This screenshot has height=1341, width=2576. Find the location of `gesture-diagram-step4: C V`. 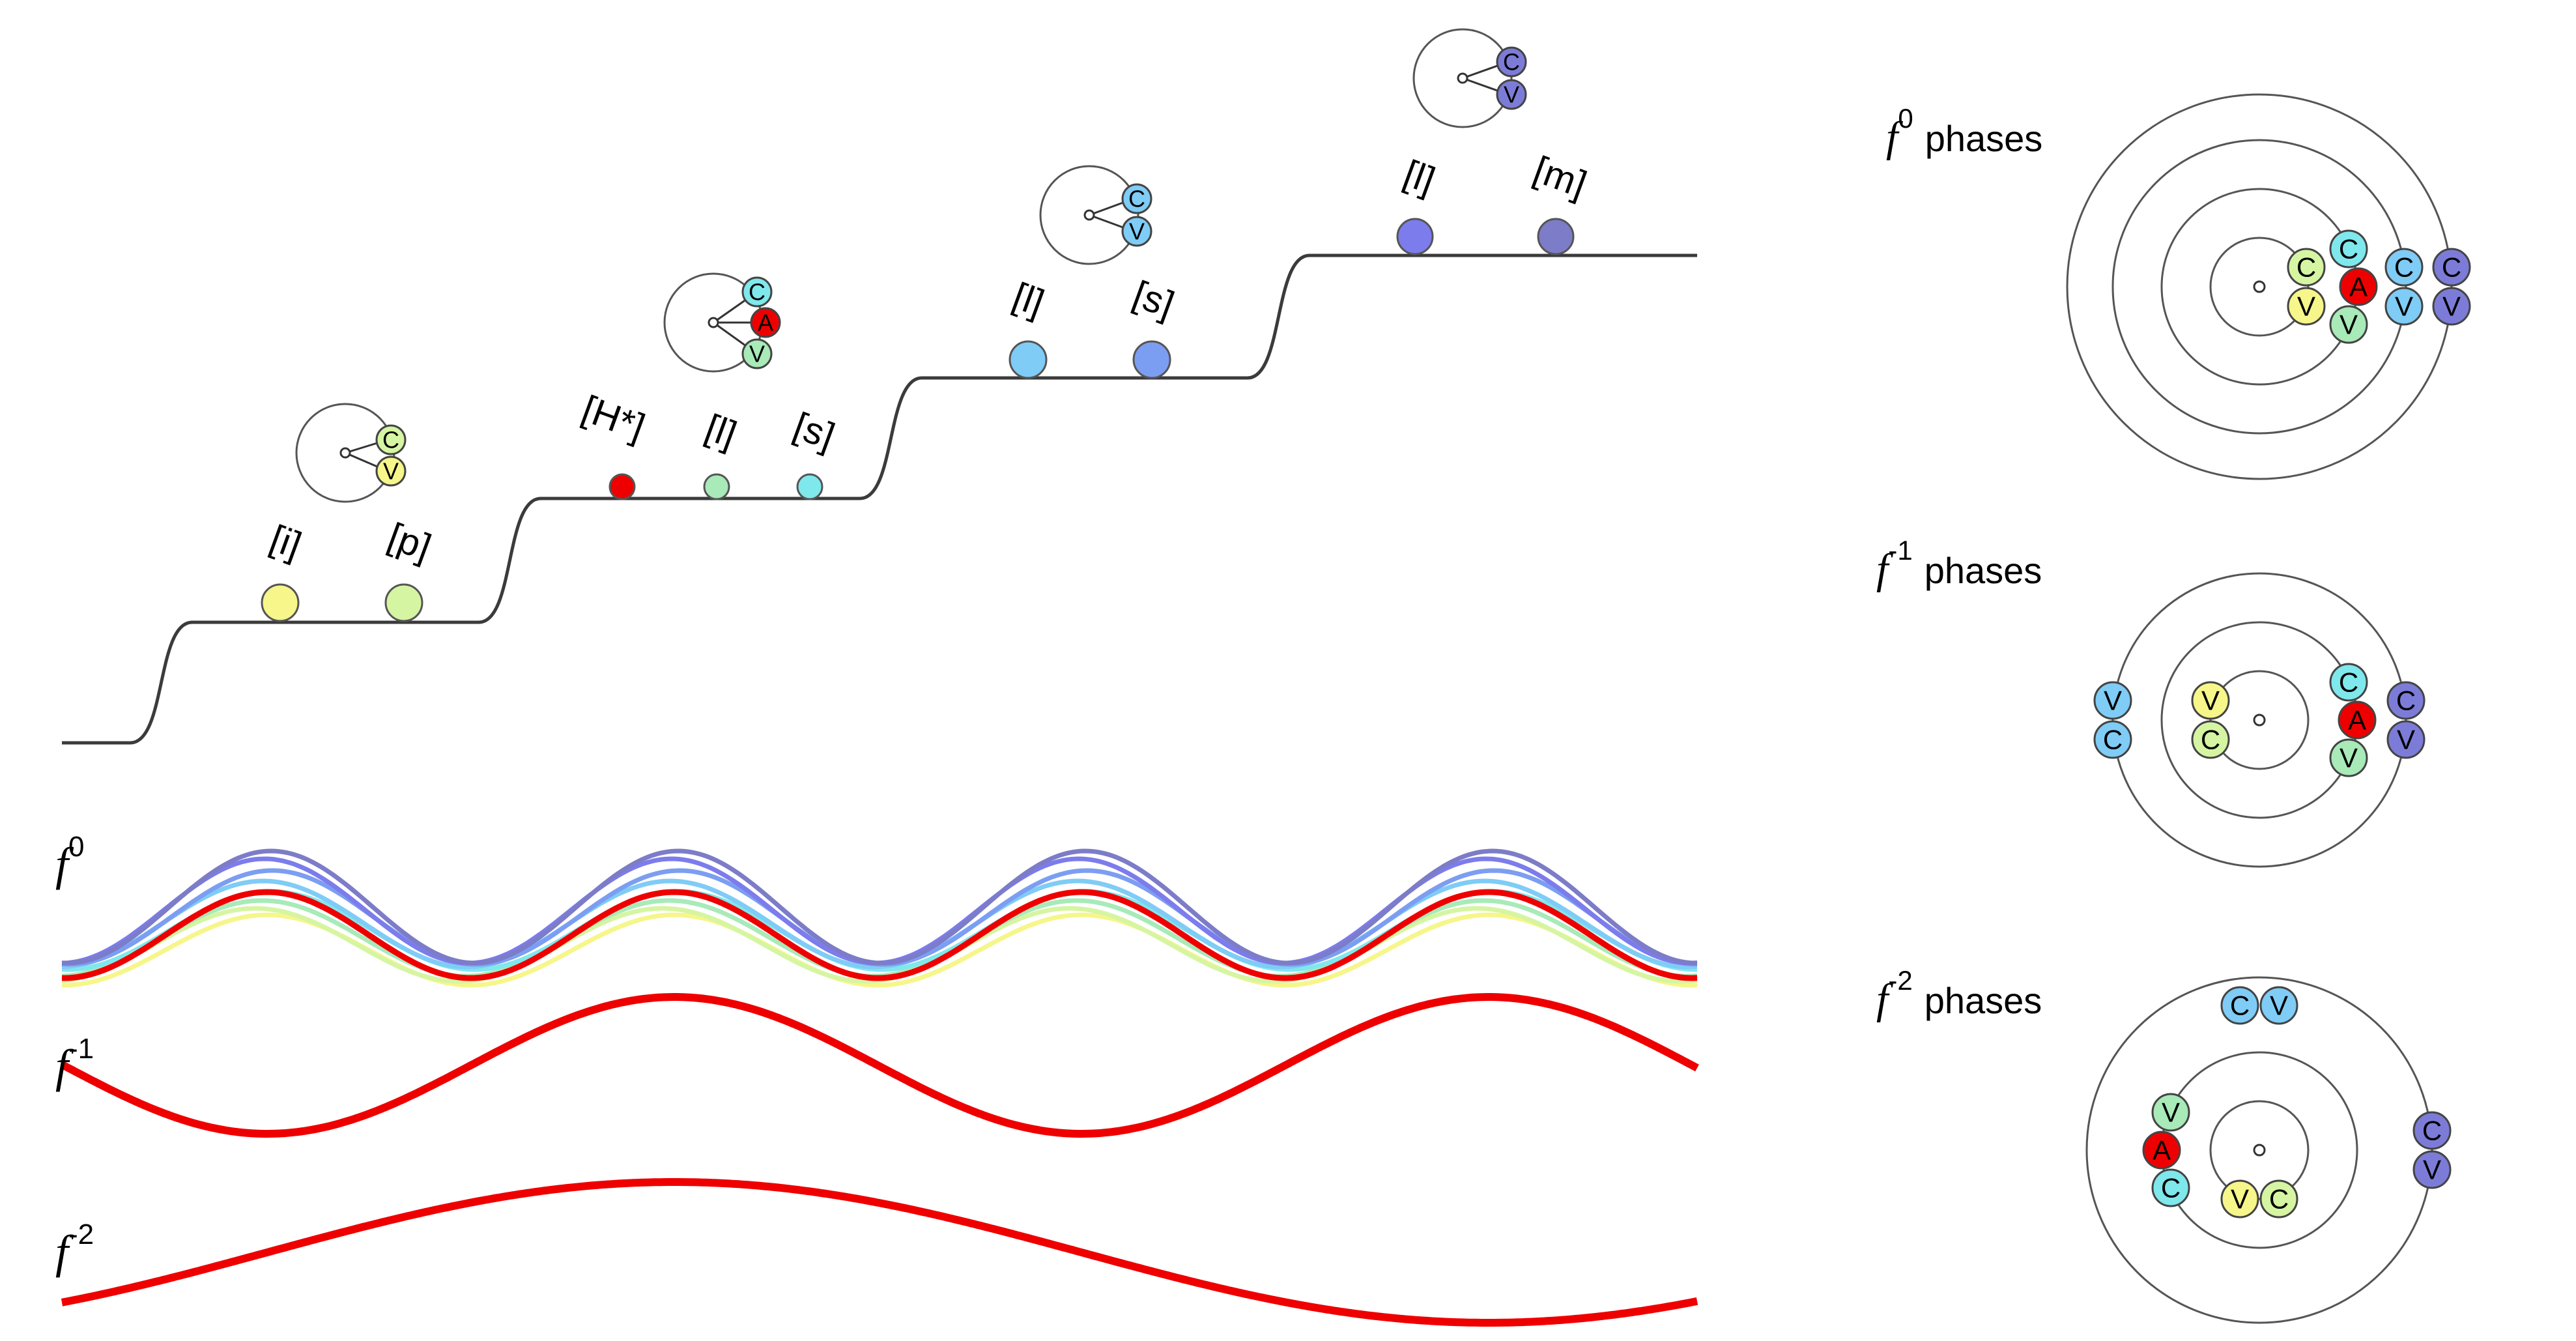

gesture-diagram-step4: C V is located at coordinates (1470, 78).